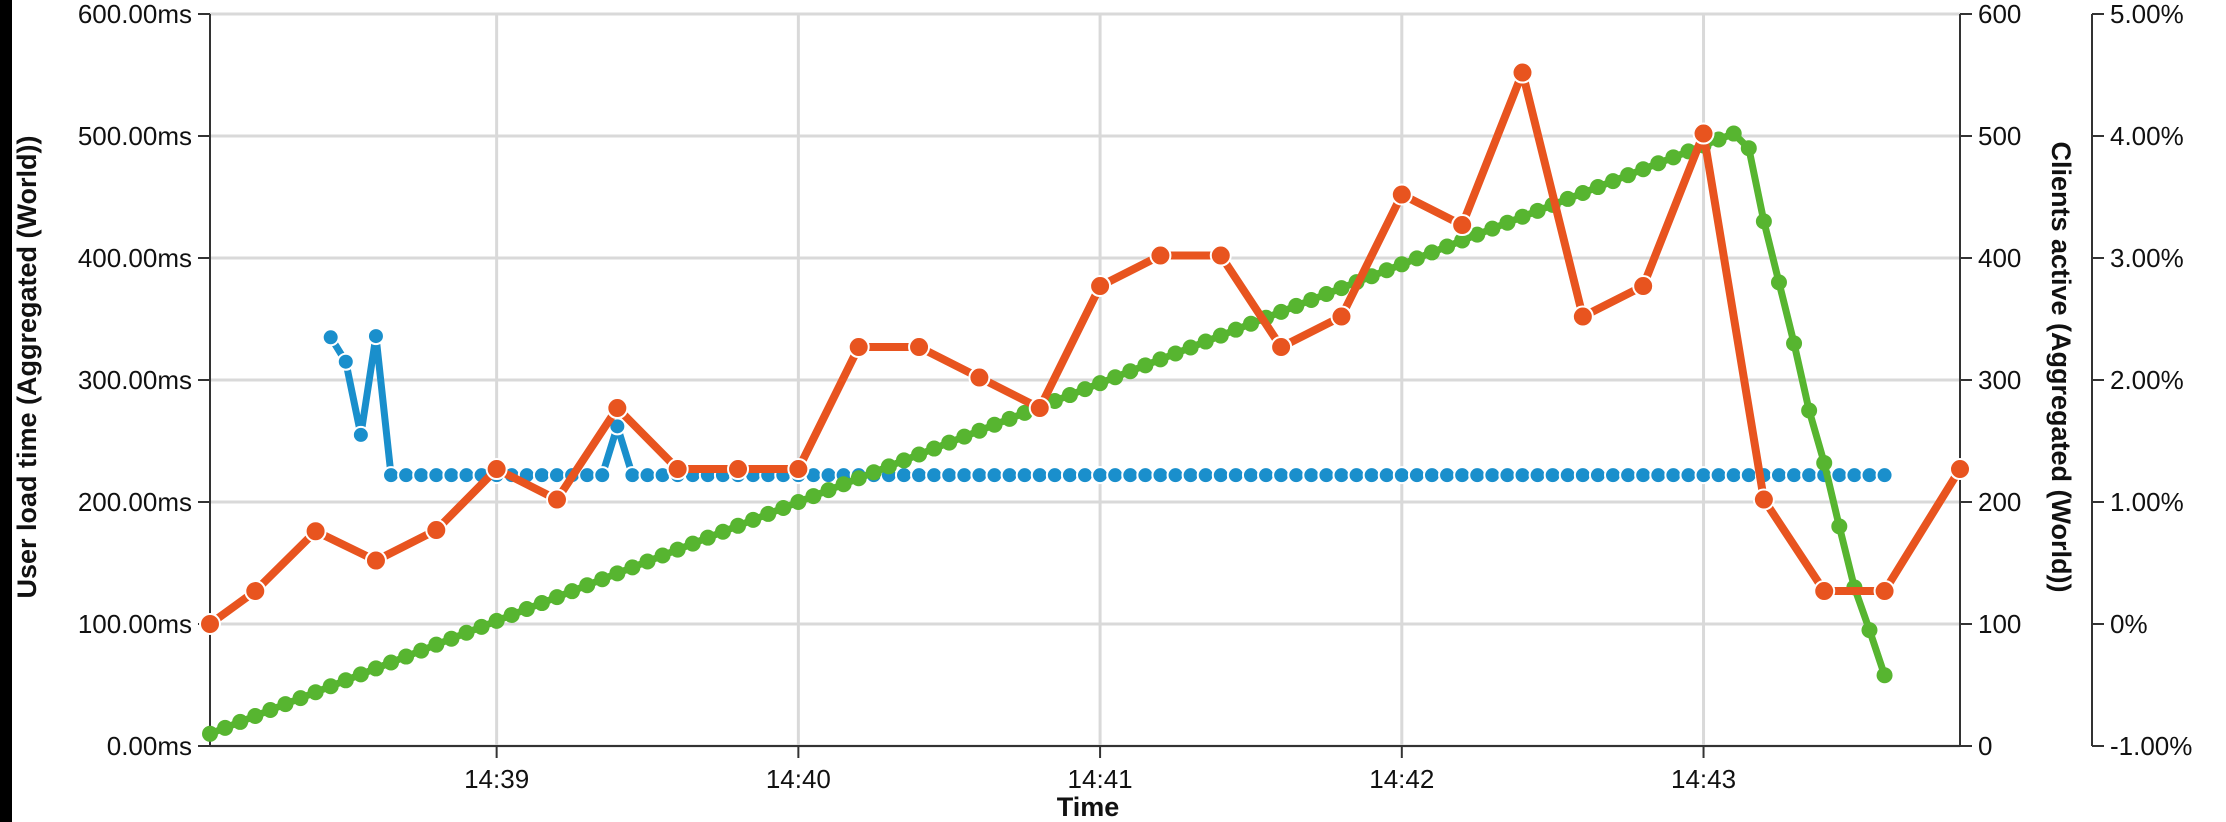  Describe the element at coordinates (1985, 746) in the screenshot. I see `y-right-tick-label: 0` at that location.